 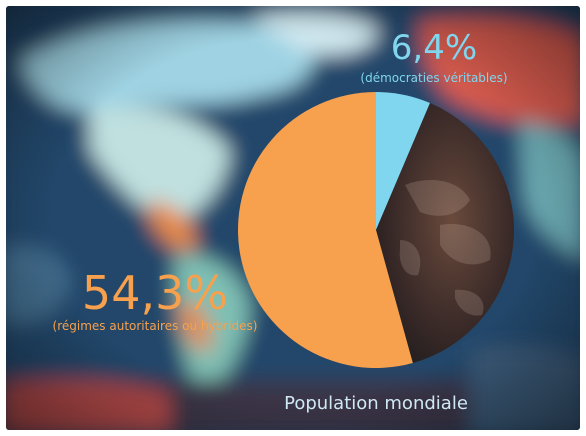 What do you see at coordinates (155, 293) in the screenshot?
I see `slice-percent-autoritaires: 54,3%` at bounding box center [155, 293].